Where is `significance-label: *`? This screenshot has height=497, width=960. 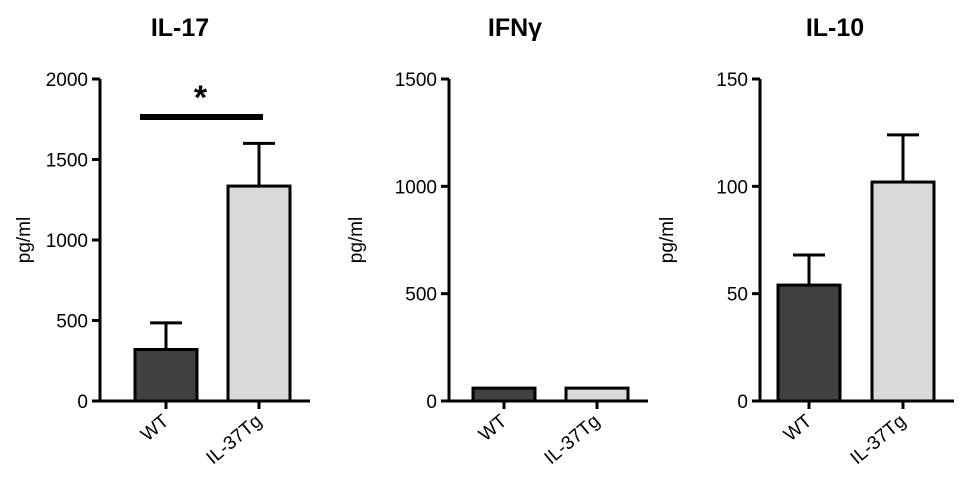
significance-label: * is located at coordinates (201, 98).